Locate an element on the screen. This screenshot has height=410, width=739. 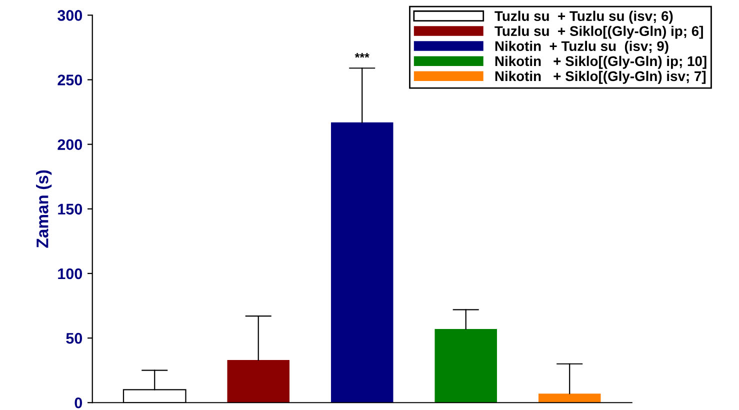
y-tick-label: 300 is located at coordinates (70, 15).